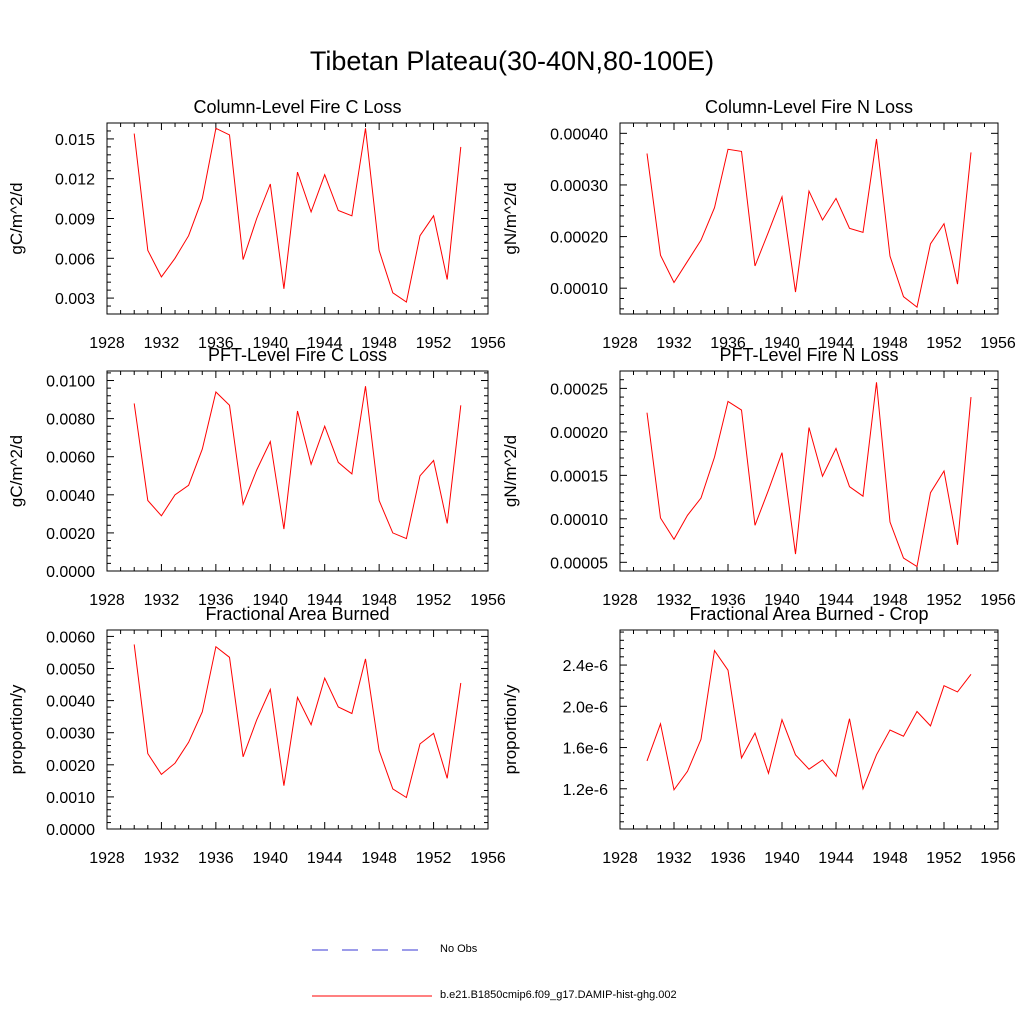 Image resolution: width=1024 pixels, height=1024 pixels. Describe the element at coordinates (75, 140) in the screenshot. I see `y-tick-label: 0.015` at that location.